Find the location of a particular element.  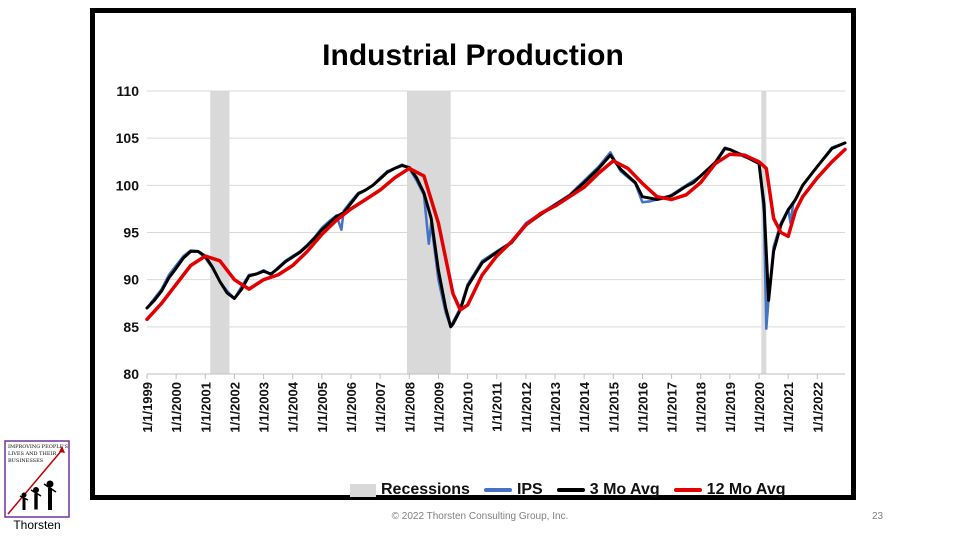

logo-text: Thorsten is located at coordinates (37, 525).